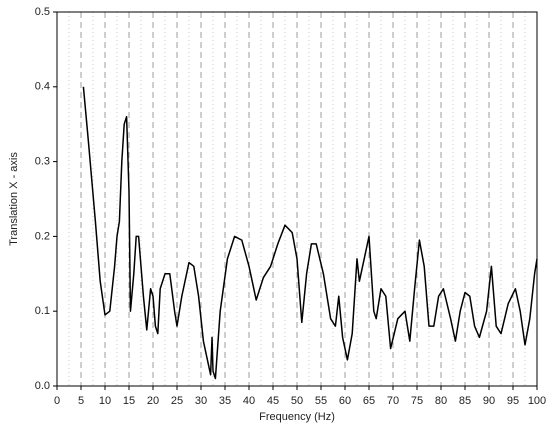  What do you see at coordinates (297, 401) in the screenshot?
I see `x-tick-label: 50` at bounding box center [297, 401].